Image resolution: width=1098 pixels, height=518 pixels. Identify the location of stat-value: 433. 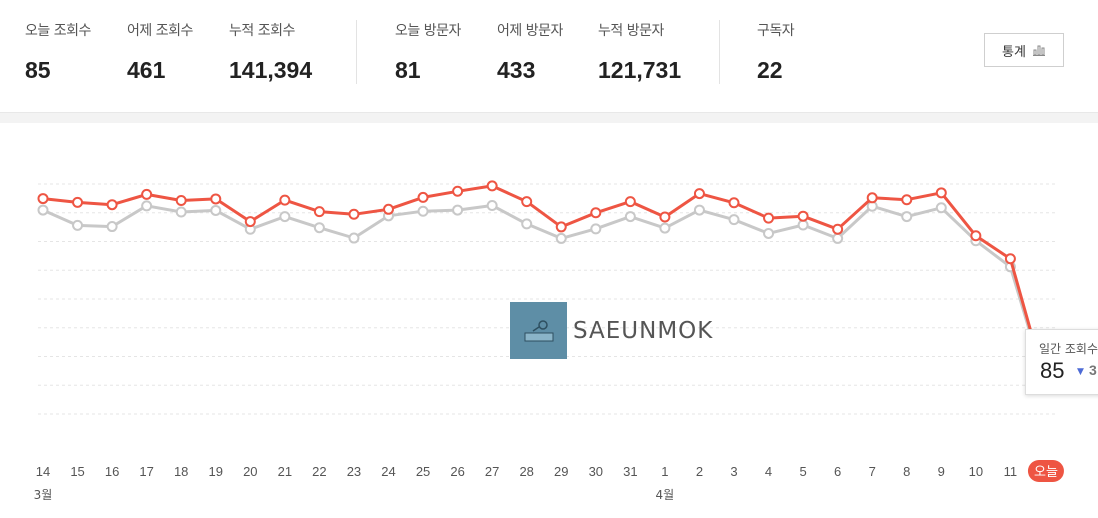
(516, 70).